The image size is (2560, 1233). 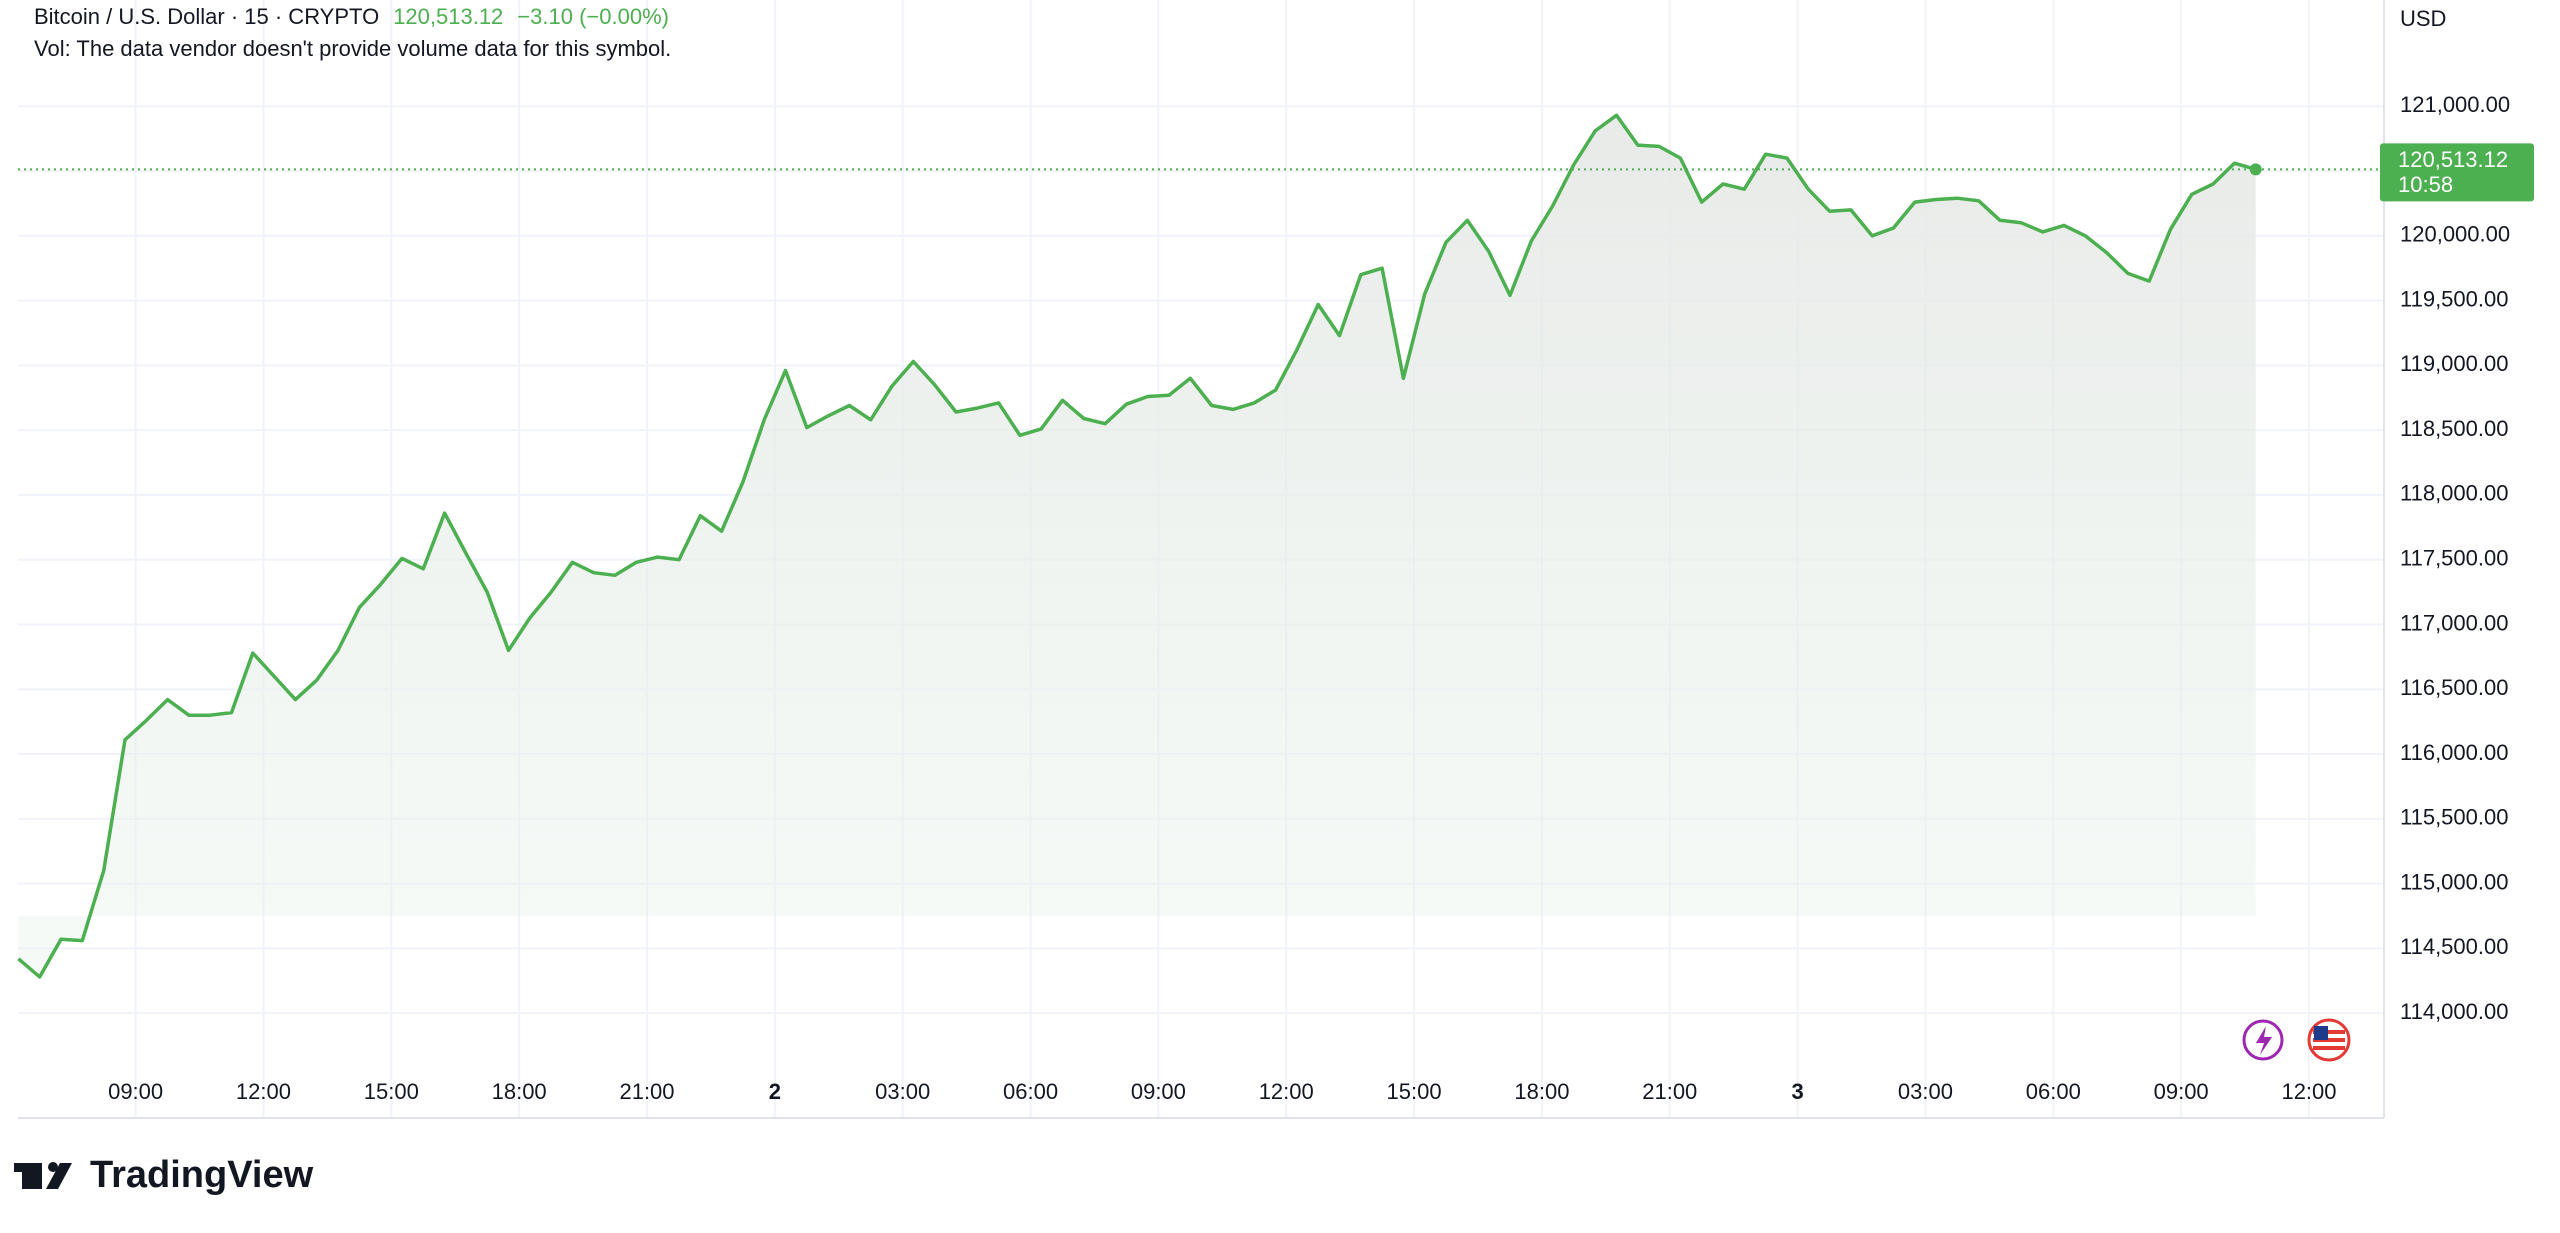 What do you see at coordinates (2423, 18) in the screenshot?
I see `currency: USD` at bounding box center [2423, 18].